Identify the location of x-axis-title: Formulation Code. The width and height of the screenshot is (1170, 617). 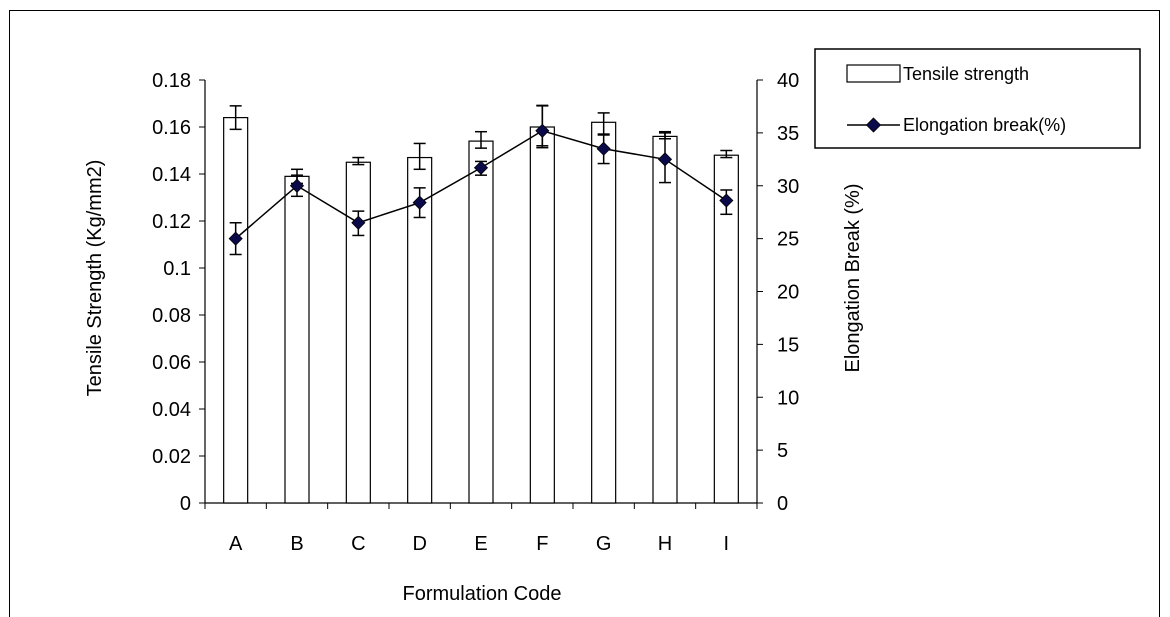
(482, 594).